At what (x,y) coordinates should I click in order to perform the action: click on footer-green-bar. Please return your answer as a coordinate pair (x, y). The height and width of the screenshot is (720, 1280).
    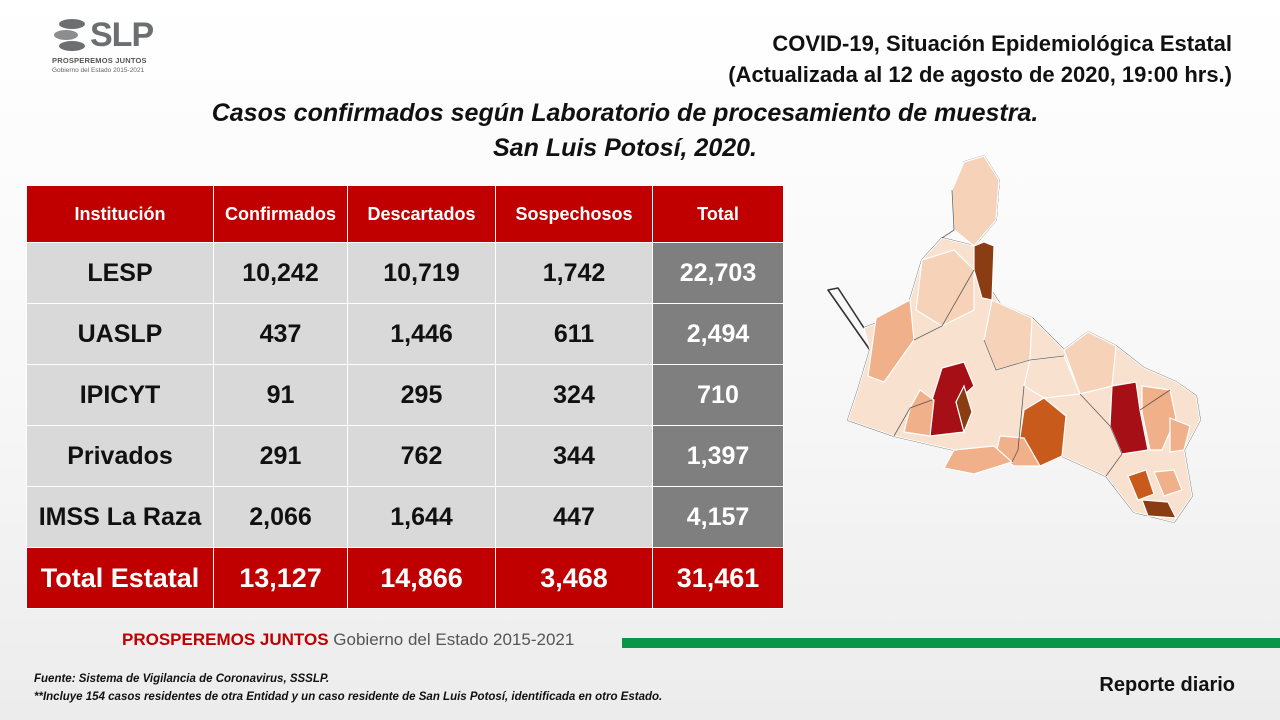
    Looking at the image, I should click on (951, 643).